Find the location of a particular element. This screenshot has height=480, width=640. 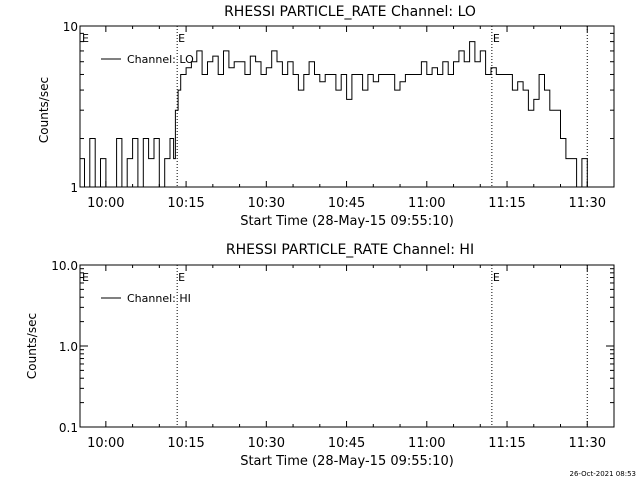

hi-x-tick-label: 10:30 is located at coordinates (266, 443).